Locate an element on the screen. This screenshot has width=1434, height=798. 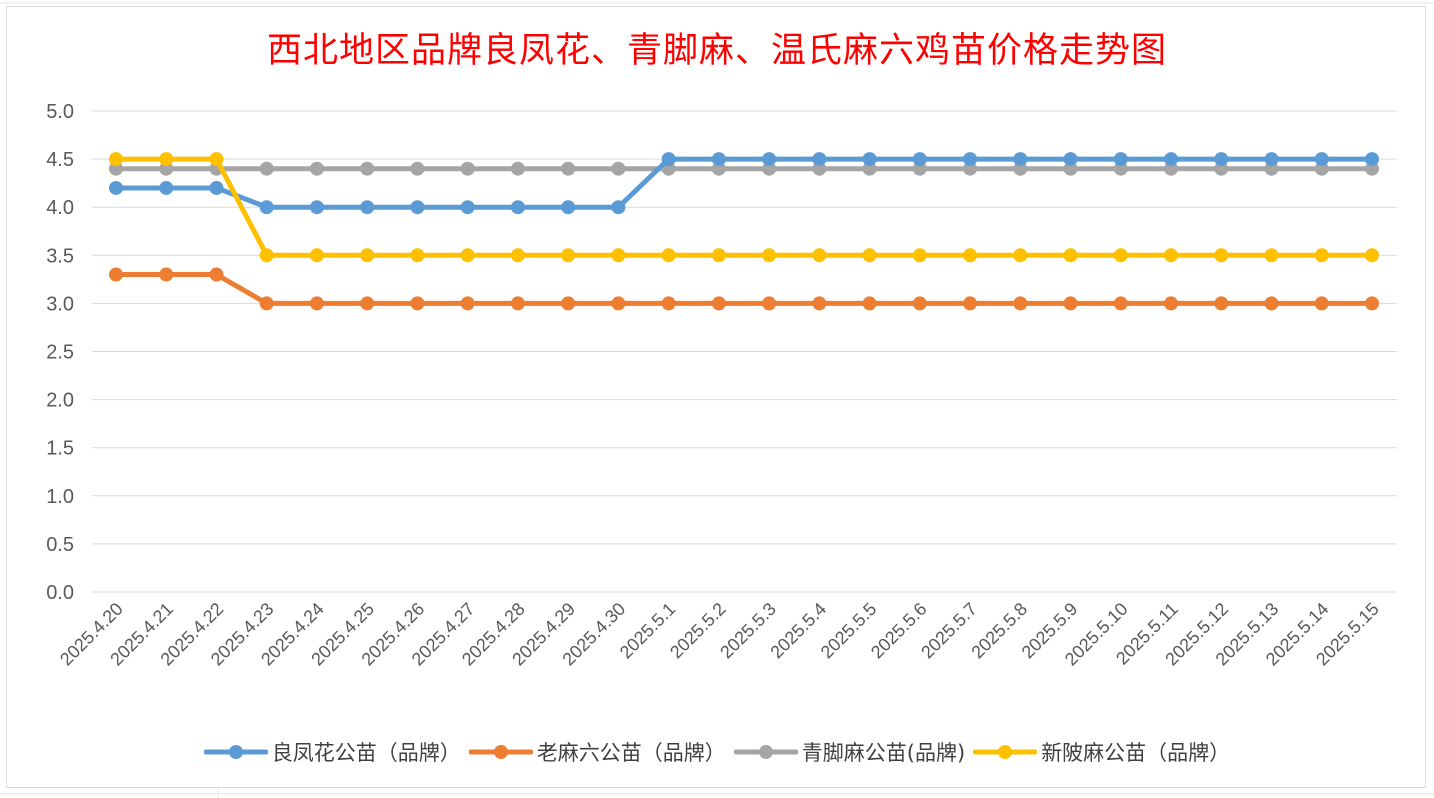
legend-item: 老麻六公苗（品牌） is located at coordinates (597, 752).